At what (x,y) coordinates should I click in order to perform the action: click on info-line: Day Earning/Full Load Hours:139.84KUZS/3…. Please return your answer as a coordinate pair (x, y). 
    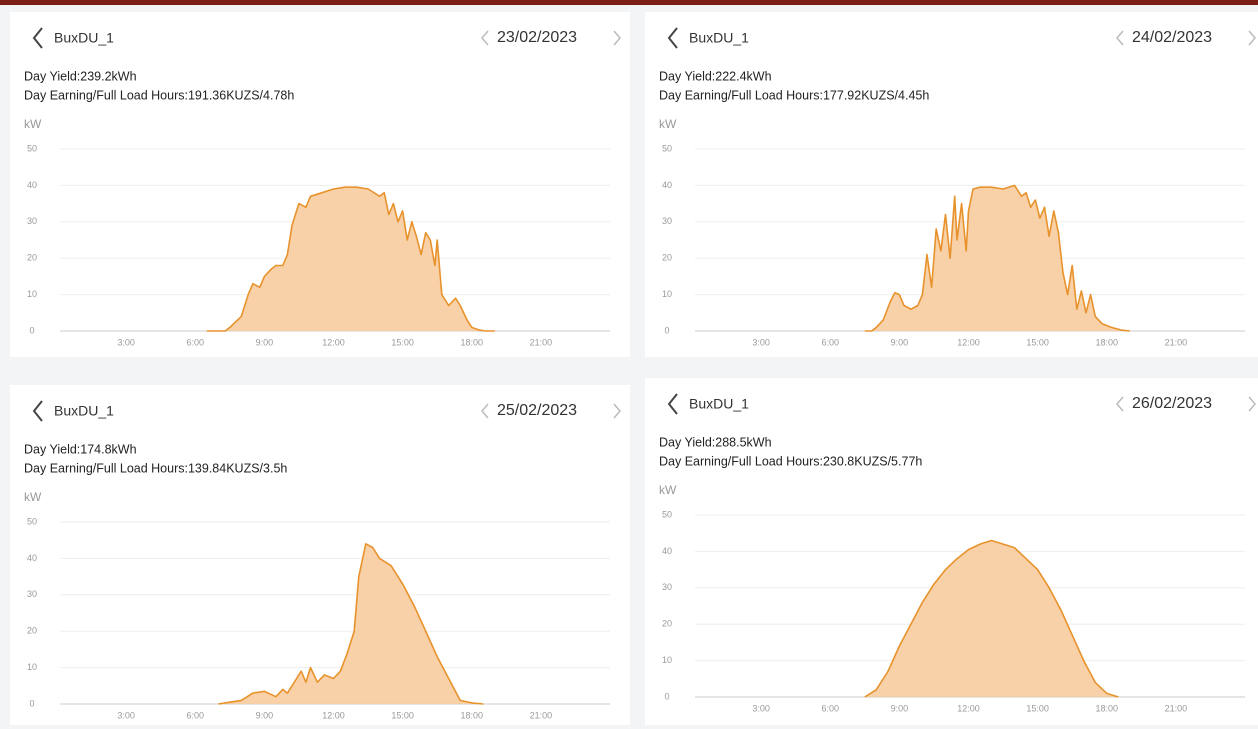
    Looking at the image, I should click on (155, 468).